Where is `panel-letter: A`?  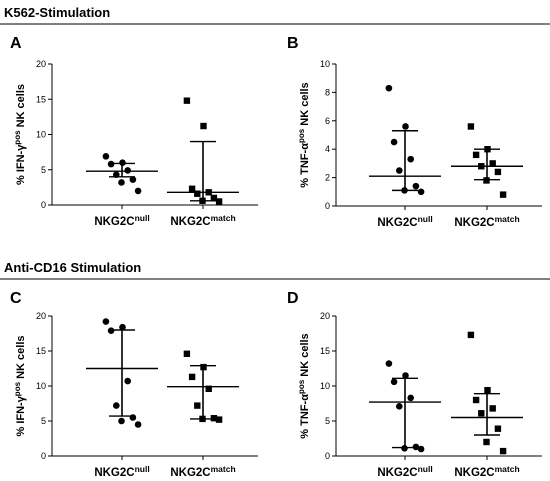 panel-letter: A is located at coordinates (16, 43).